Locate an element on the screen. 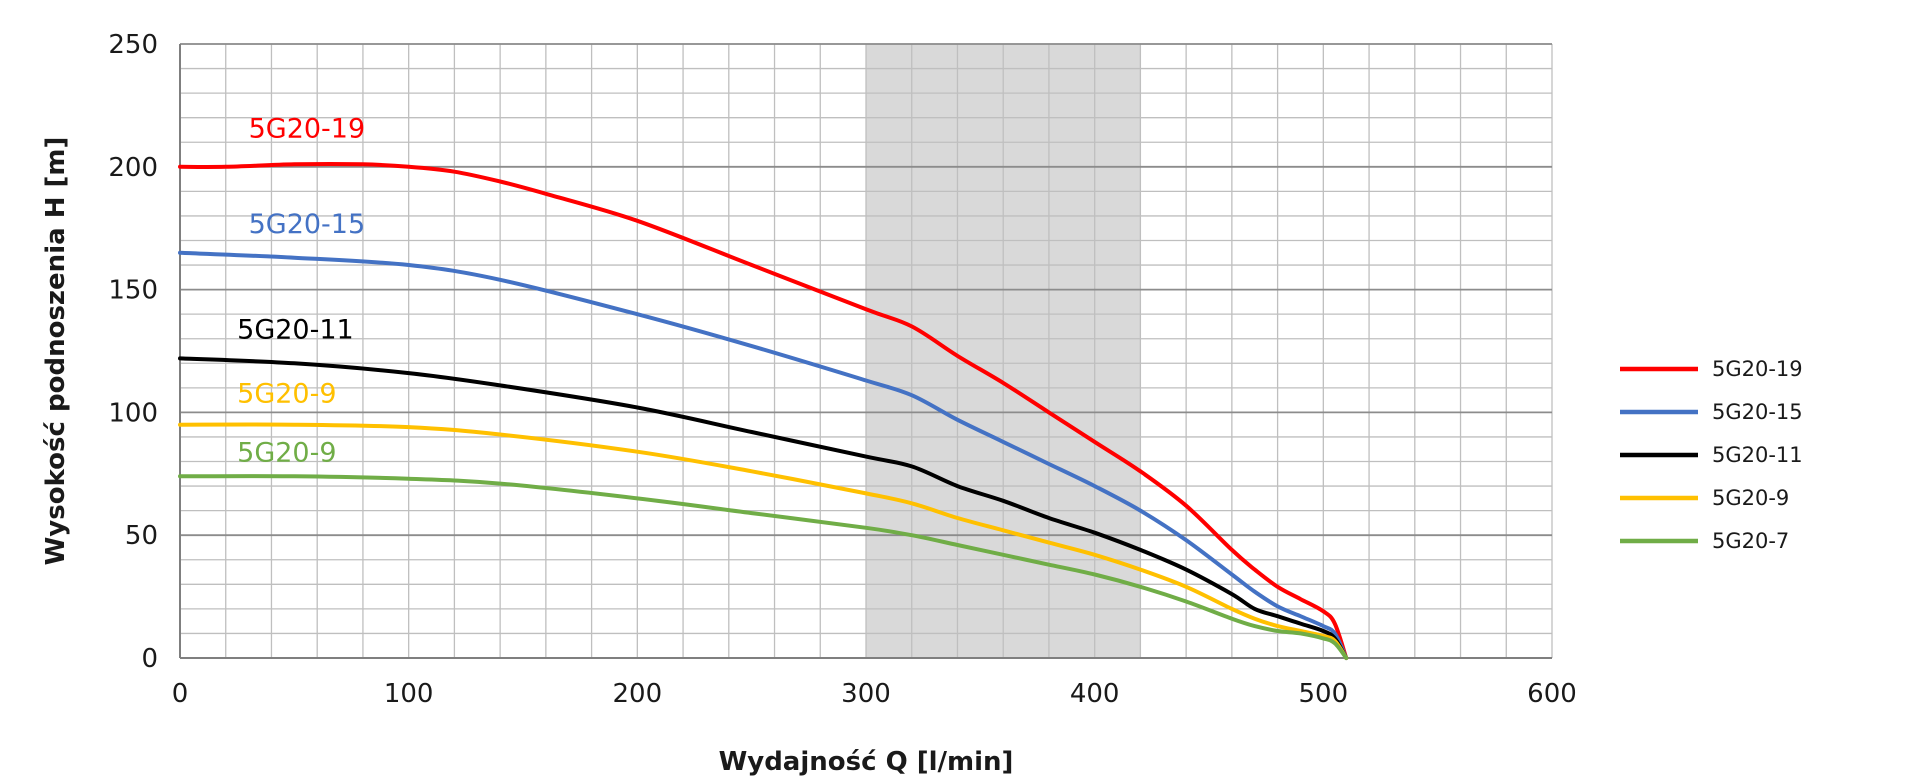 The height and width of the screenshot is (778, 1920). legend: 5G20-19 5G20-15 5G20-11 5G20-9 5G20-7 is located at coordinates (1711, 455).